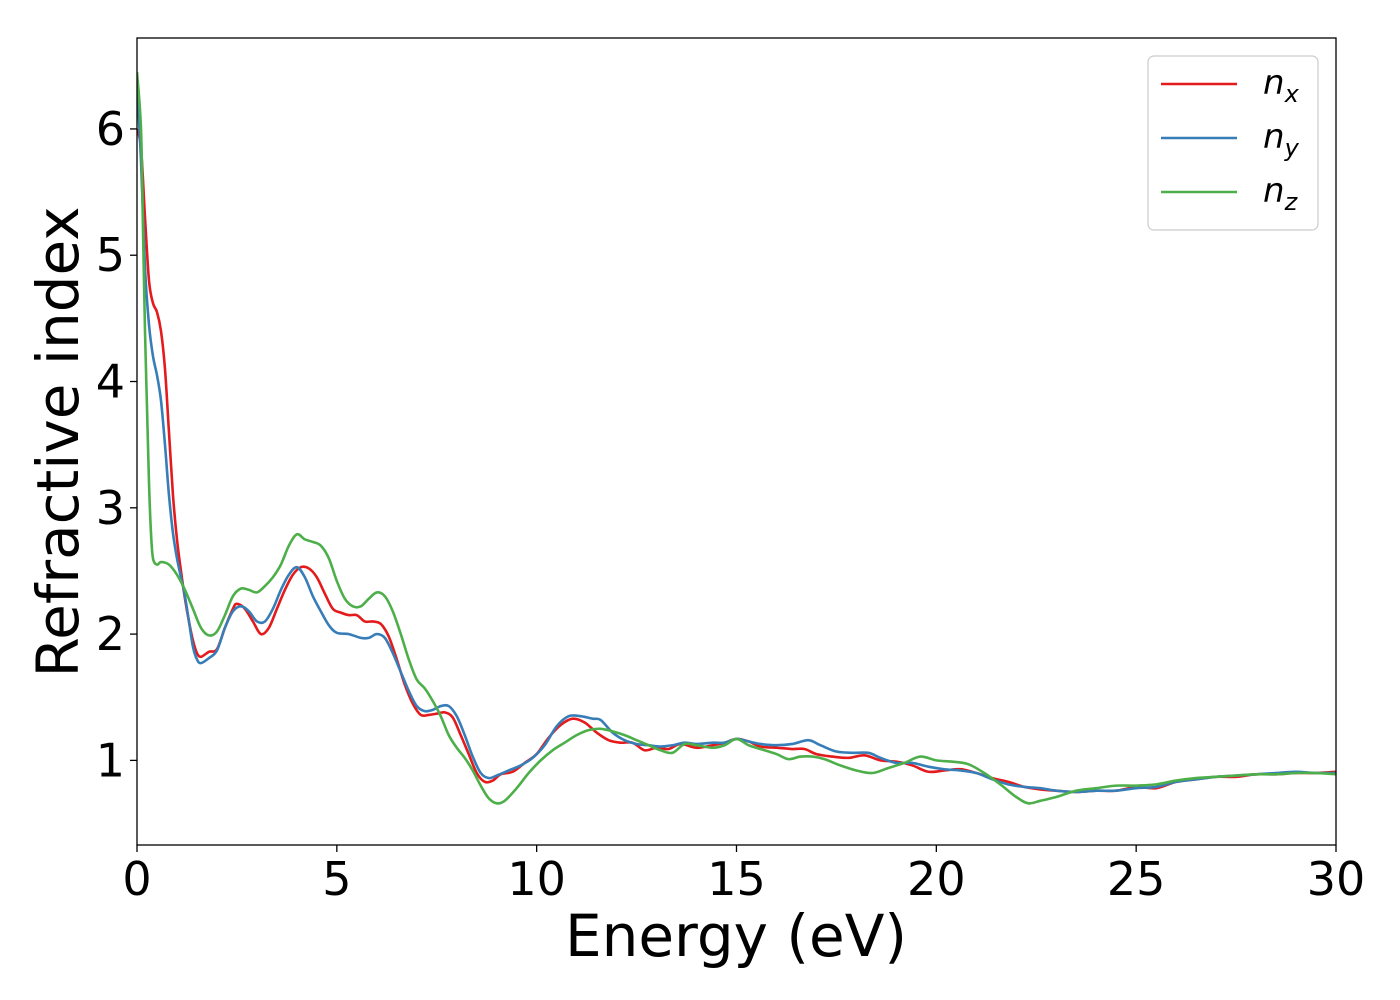  I want to click on legend-box, so click(1233, 143).